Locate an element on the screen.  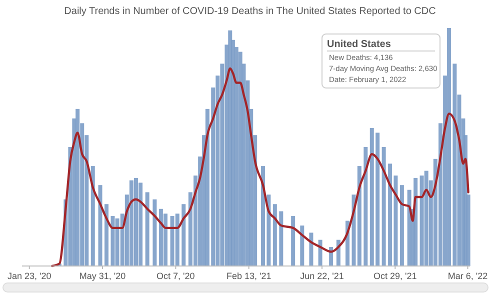
x-tick-label: Oct 7, '20 is located at coordinates (175, 276).